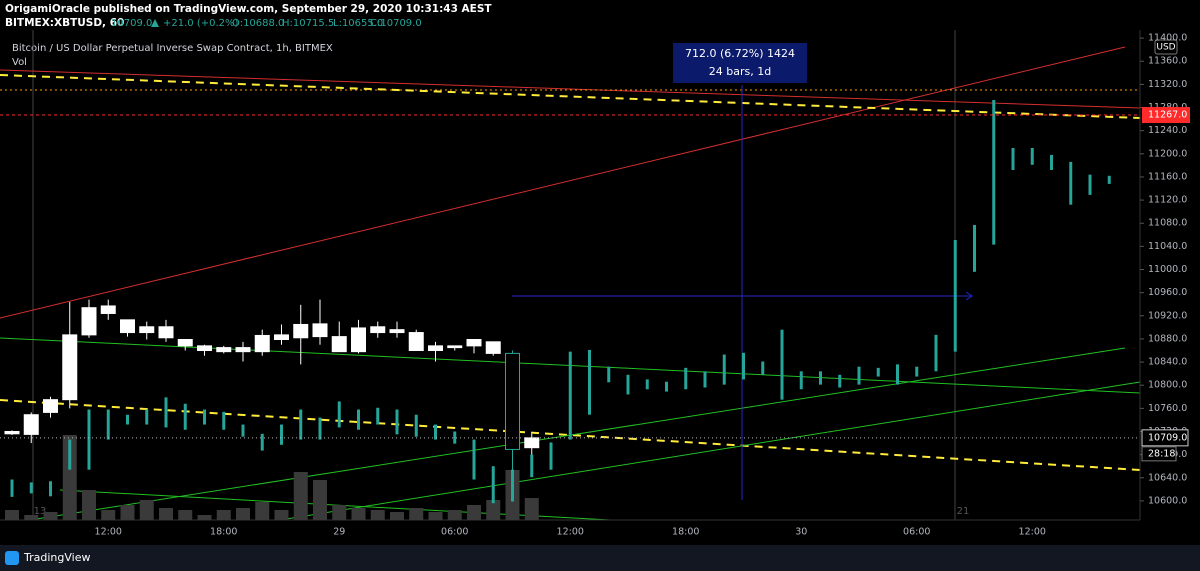 The width and height of the screenshot is (1200, 571). I want to click on currency: USD, so click(1165, 48).